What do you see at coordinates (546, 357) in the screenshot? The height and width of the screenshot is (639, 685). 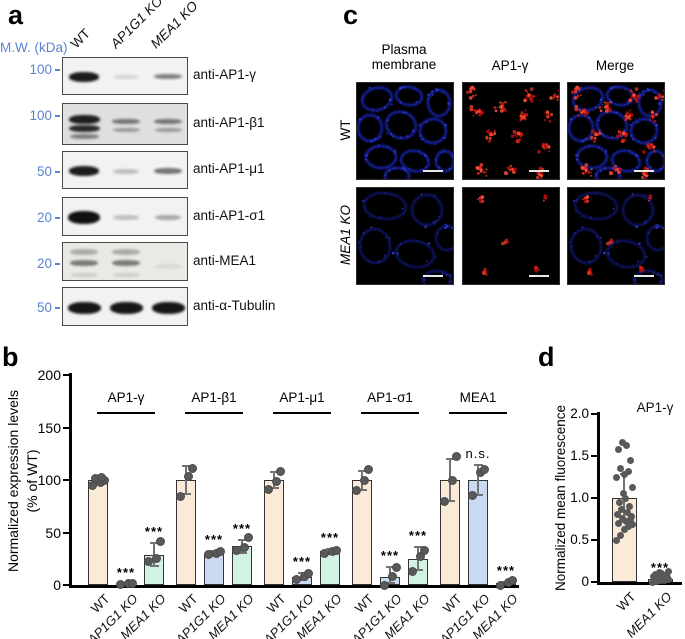 I see `panel-d-label: d` at bounding box center [546, 357].